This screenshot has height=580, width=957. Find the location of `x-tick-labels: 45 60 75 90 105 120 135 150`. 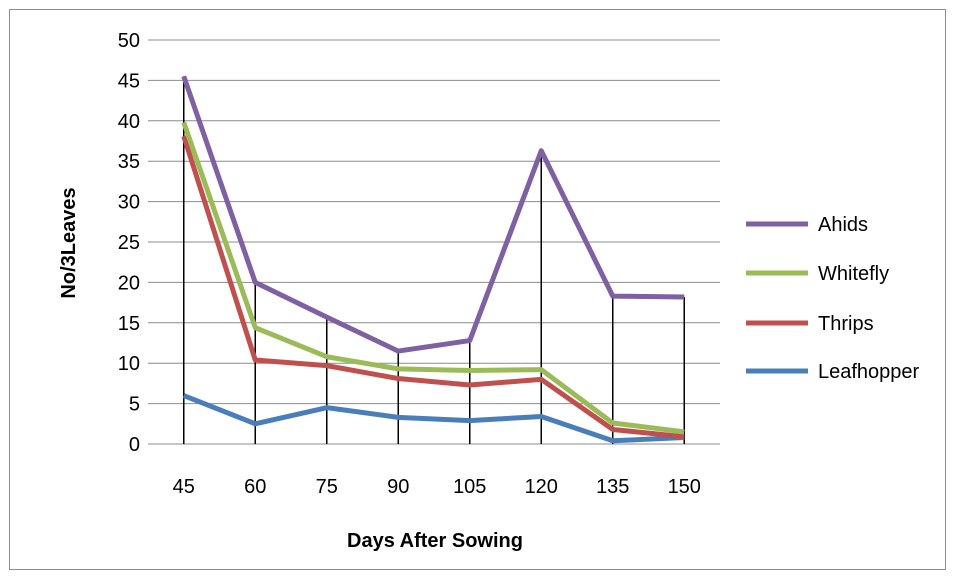

x-tick-labels: 45 60 75 90 105 120 135 150 is located at coordinates (437, 487).